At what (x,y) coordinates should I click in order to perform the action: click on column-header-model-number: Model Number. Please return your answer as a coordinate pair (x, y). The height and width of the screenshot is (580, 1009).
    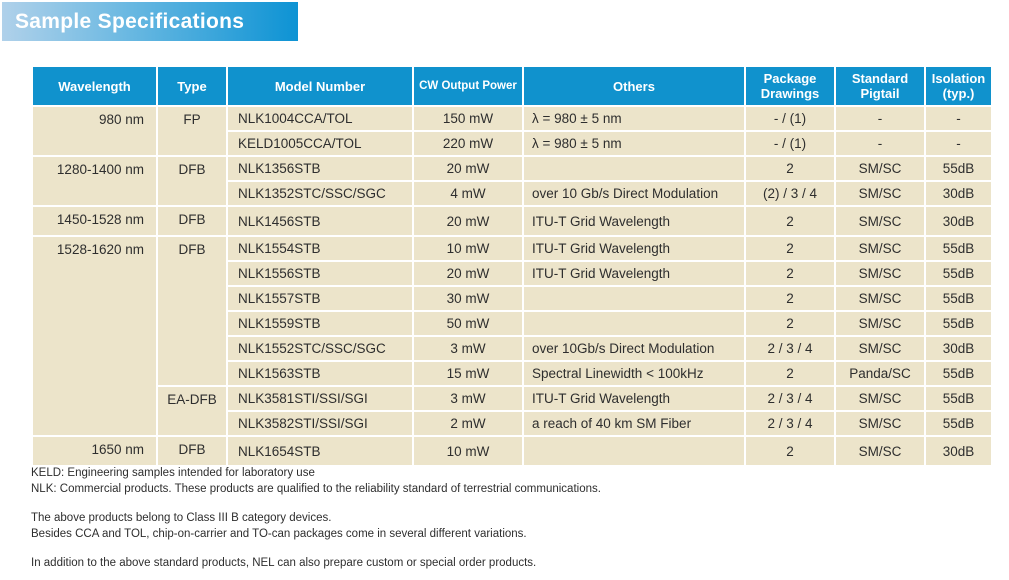
    Looking at the image, I should click on (320, 86).